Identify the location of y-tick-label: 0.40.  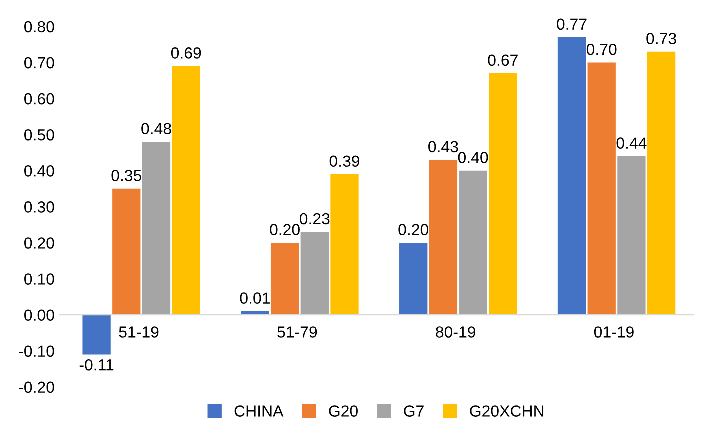
(39, 171).